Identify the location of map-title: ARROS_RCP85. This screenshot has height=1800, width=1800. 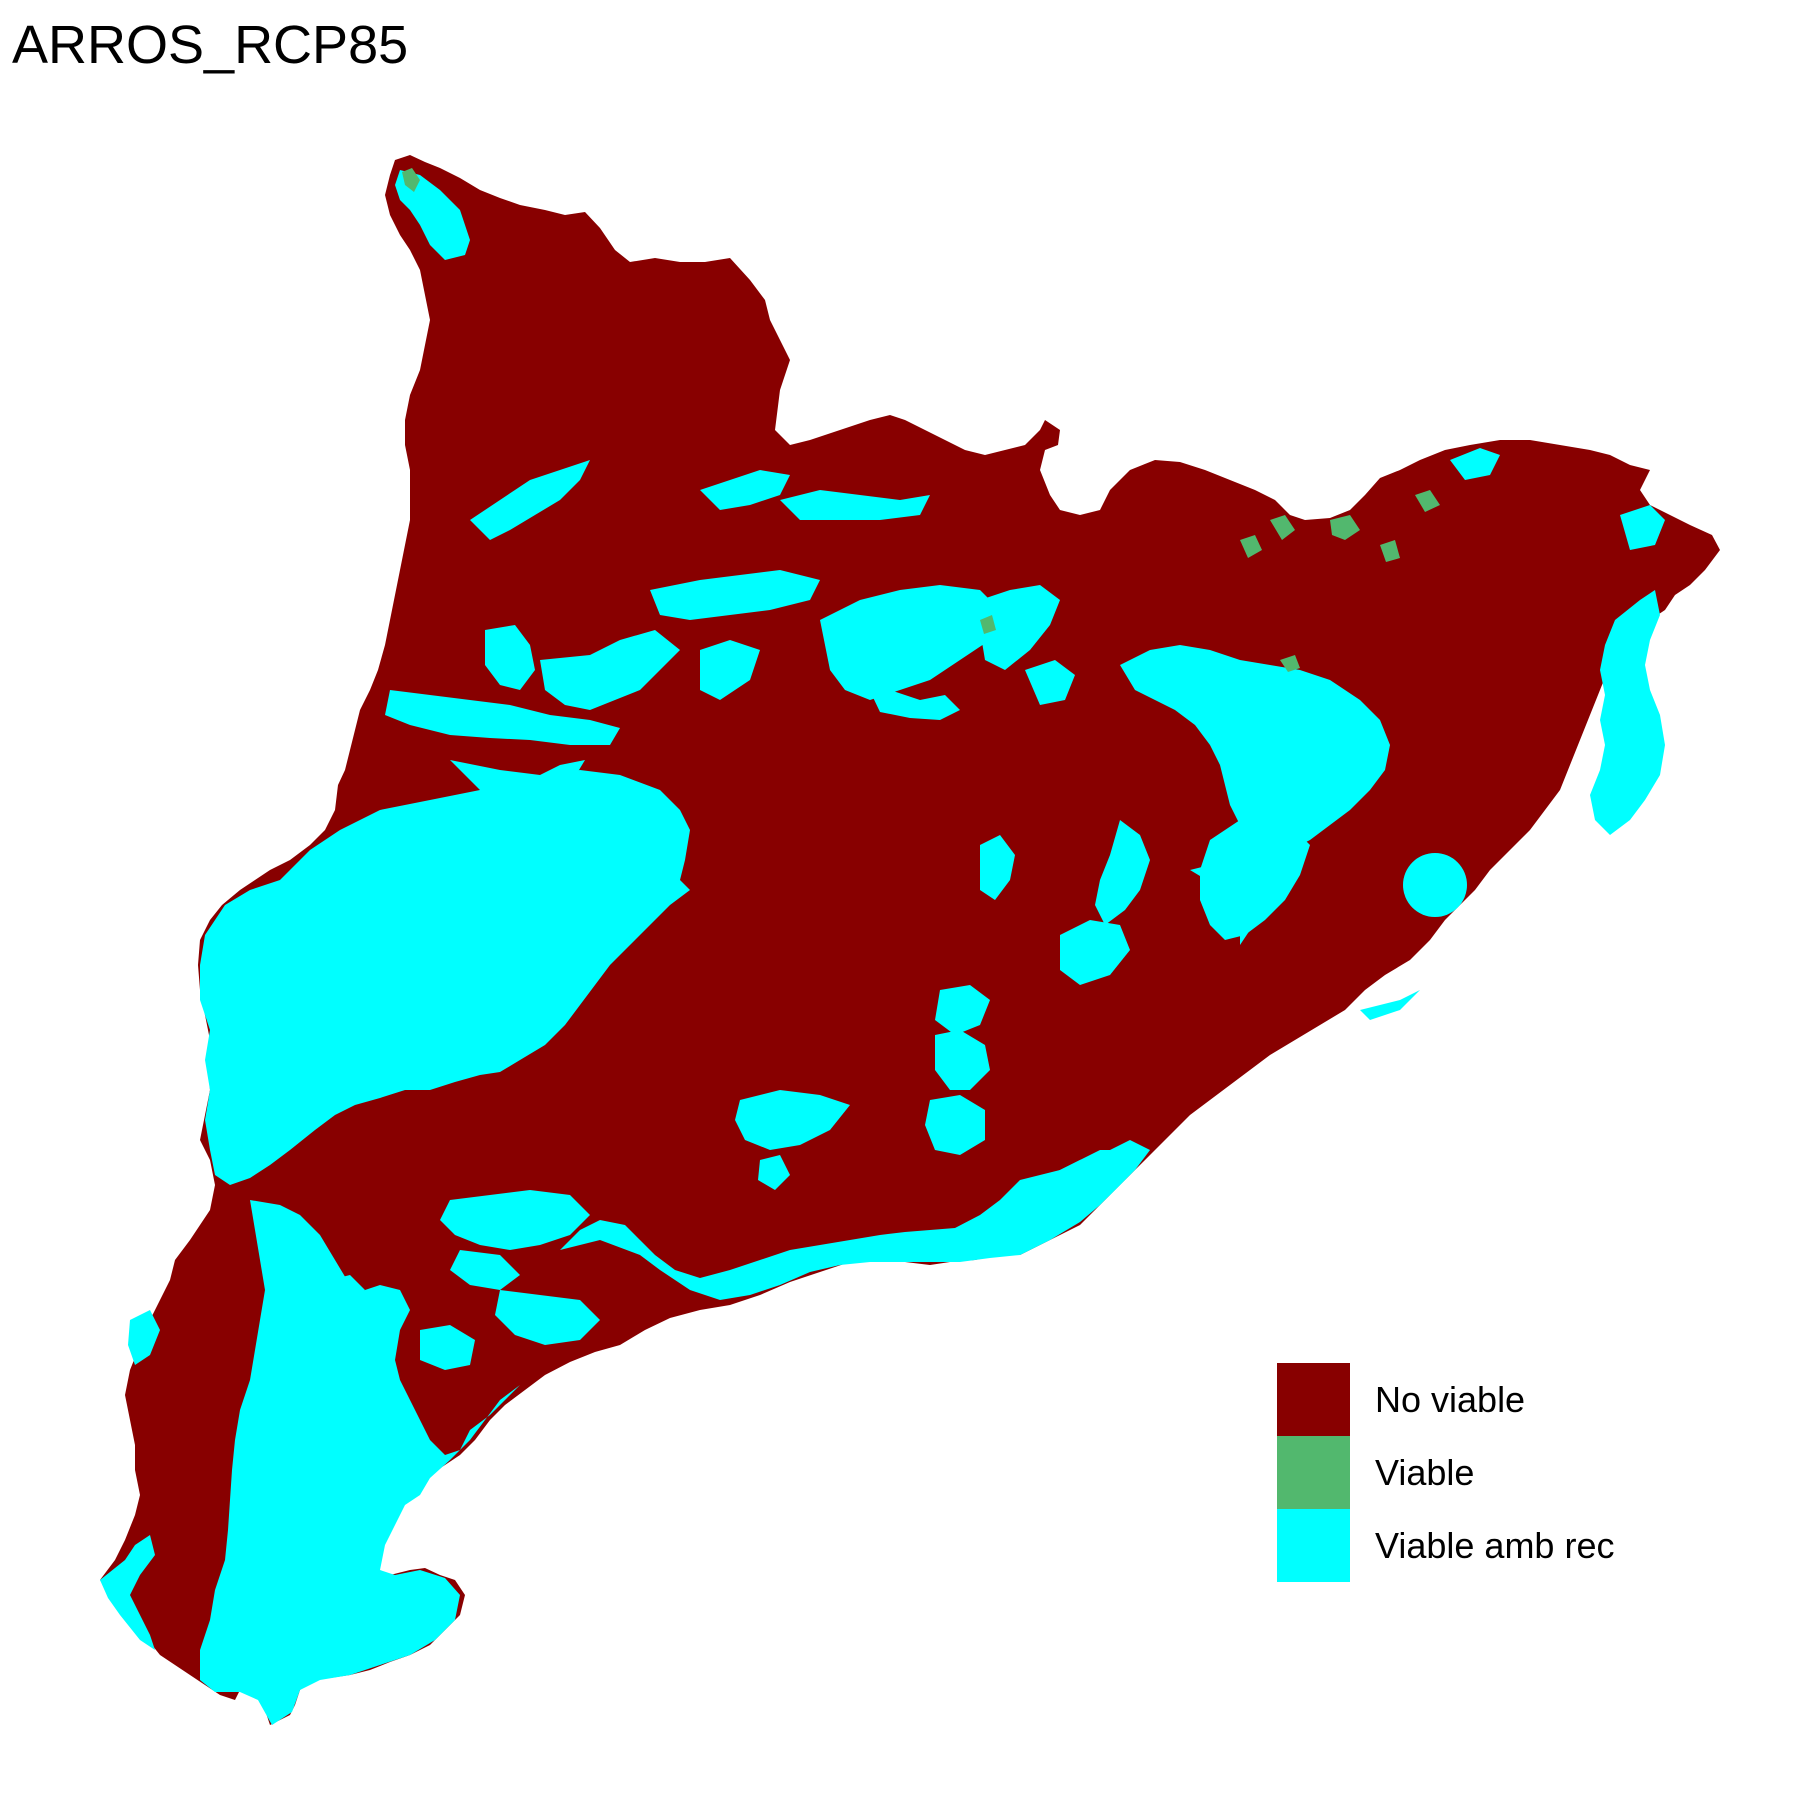
(210, 45).